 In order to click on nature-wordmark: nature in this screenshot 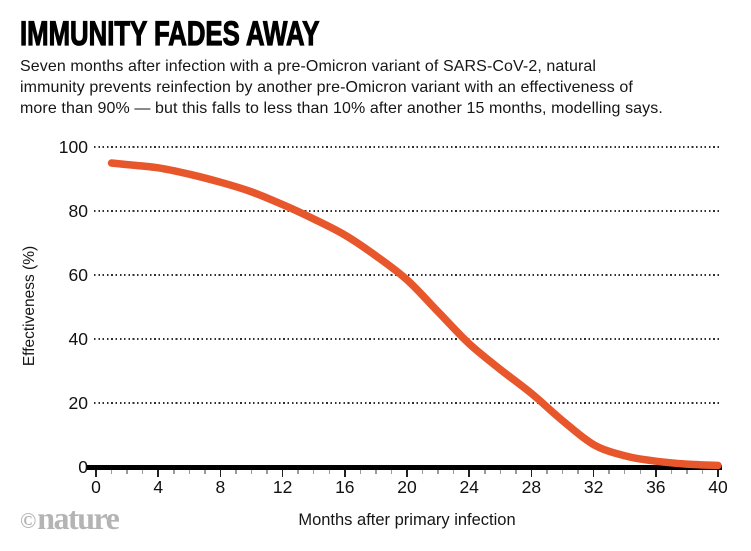, I will do `click(78, 518)`.